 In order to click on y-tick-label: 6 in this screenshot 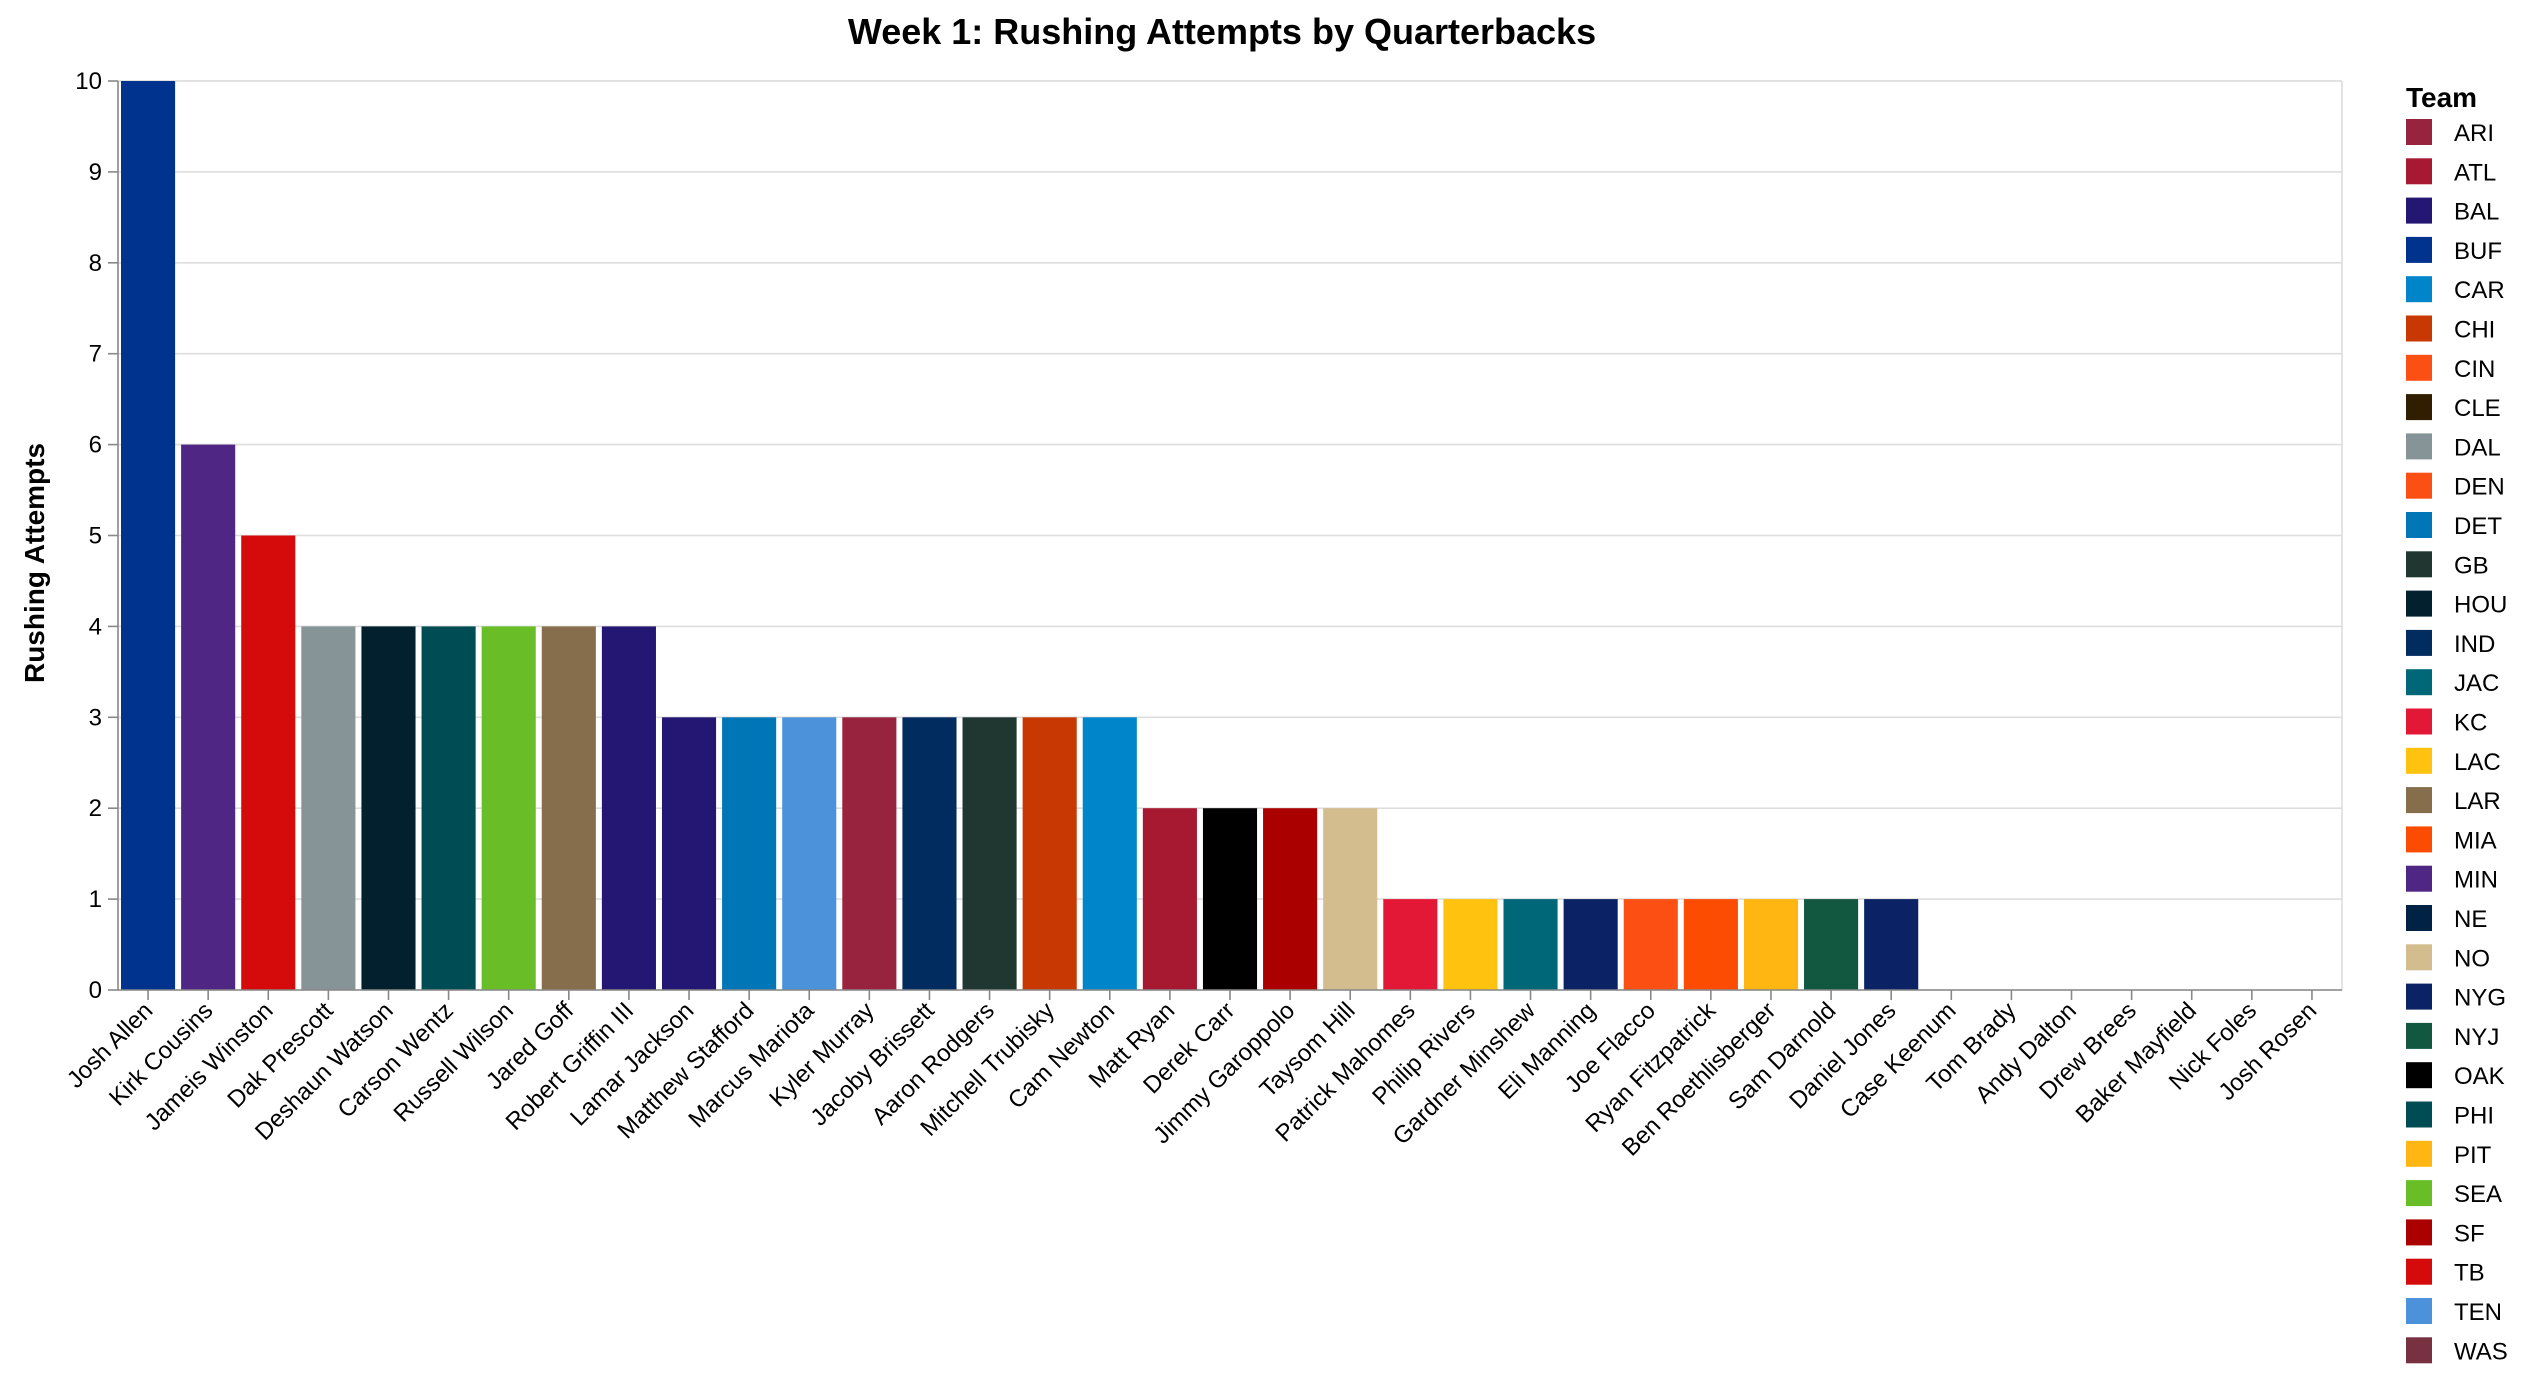, I will do `click(95, 445)`.